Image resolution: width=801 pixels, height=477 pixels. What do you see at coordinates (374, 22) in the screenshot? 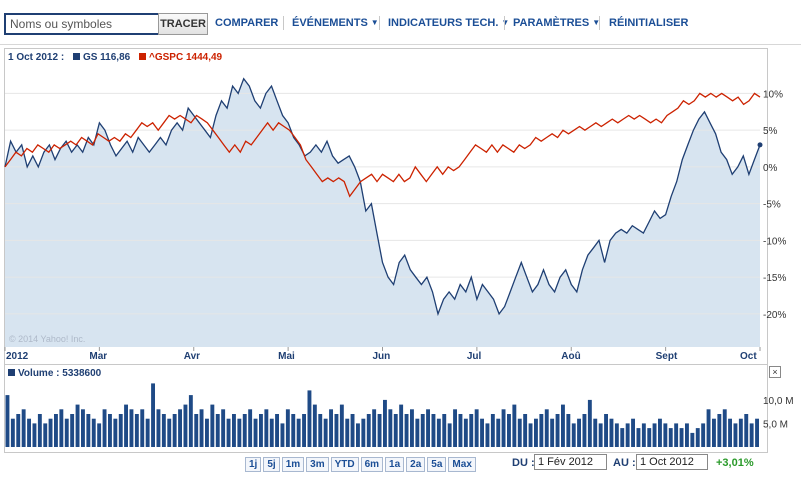
I see `dropdown-caret-icon: ▼` at bounding box center [374, 22].